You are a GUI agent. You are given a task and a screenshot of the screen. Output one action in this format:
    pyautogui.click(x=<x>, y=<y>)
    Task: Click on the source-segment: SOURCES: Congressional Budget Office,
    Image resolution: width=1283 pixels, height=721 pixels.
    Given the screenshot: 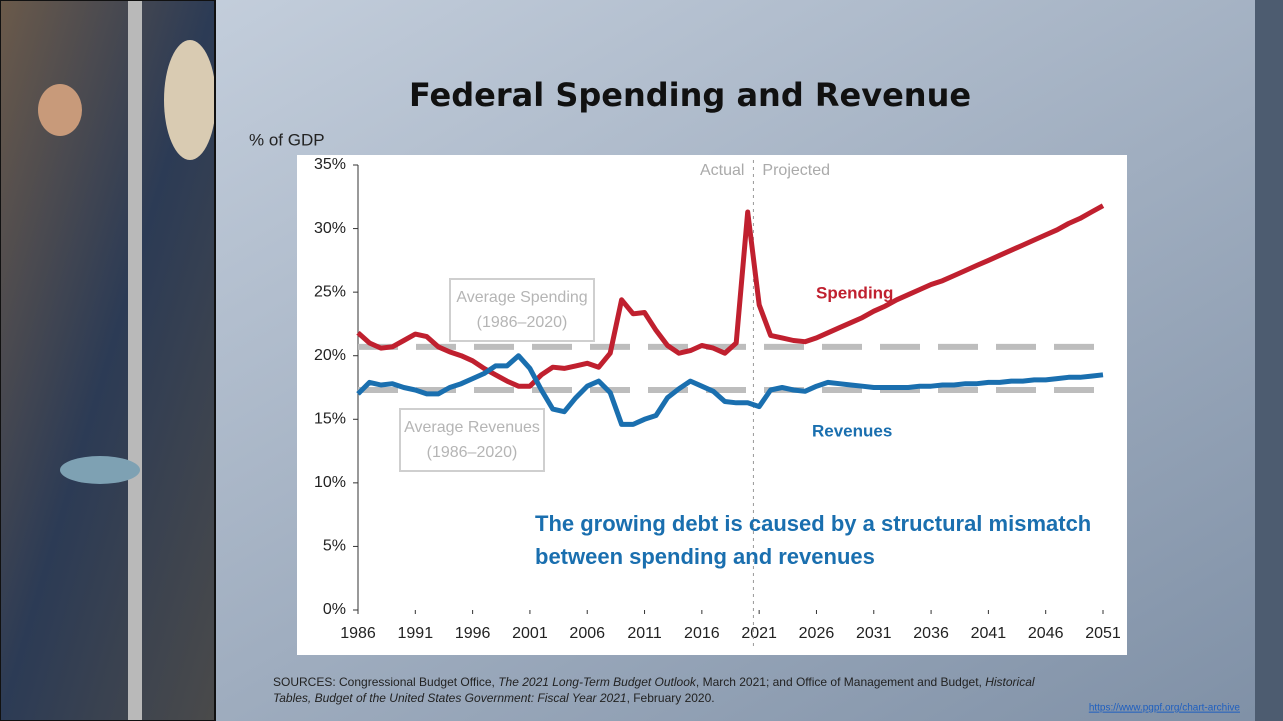 What is the action you would take?
    pyautogui.click(x=385, y=682)
    